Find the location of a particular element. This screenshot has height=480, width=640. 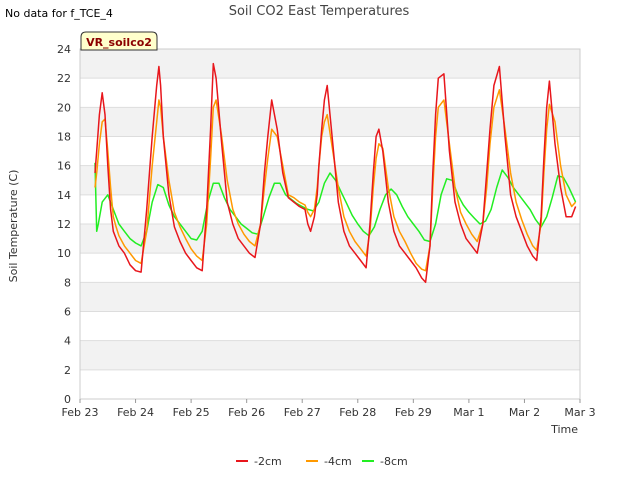

station-badge-label: VR_soilco2 is located at coordinates (119, 42).